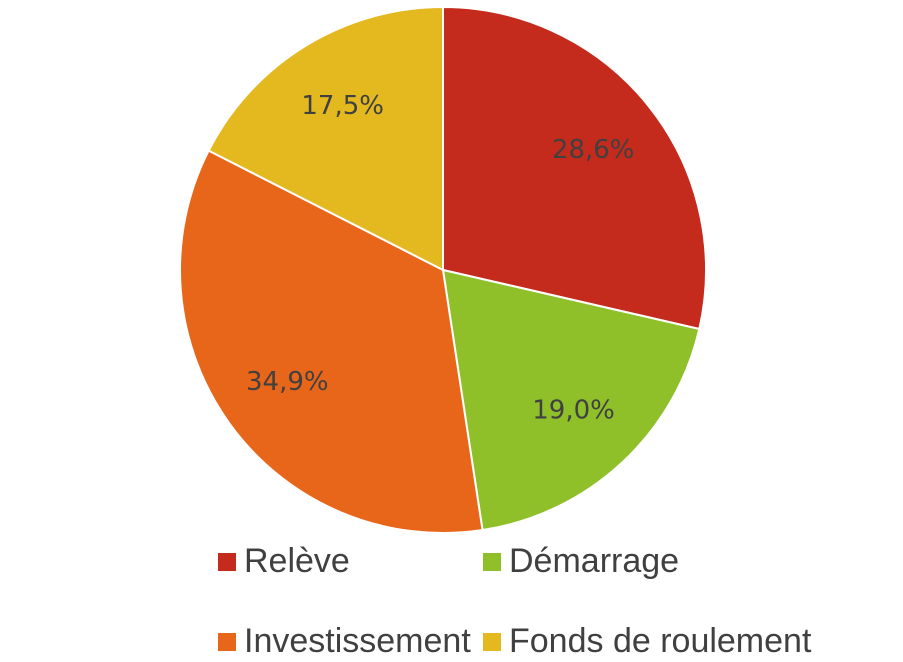  I want to click on legend-label: Fonds de roulement, so click(660, 641).